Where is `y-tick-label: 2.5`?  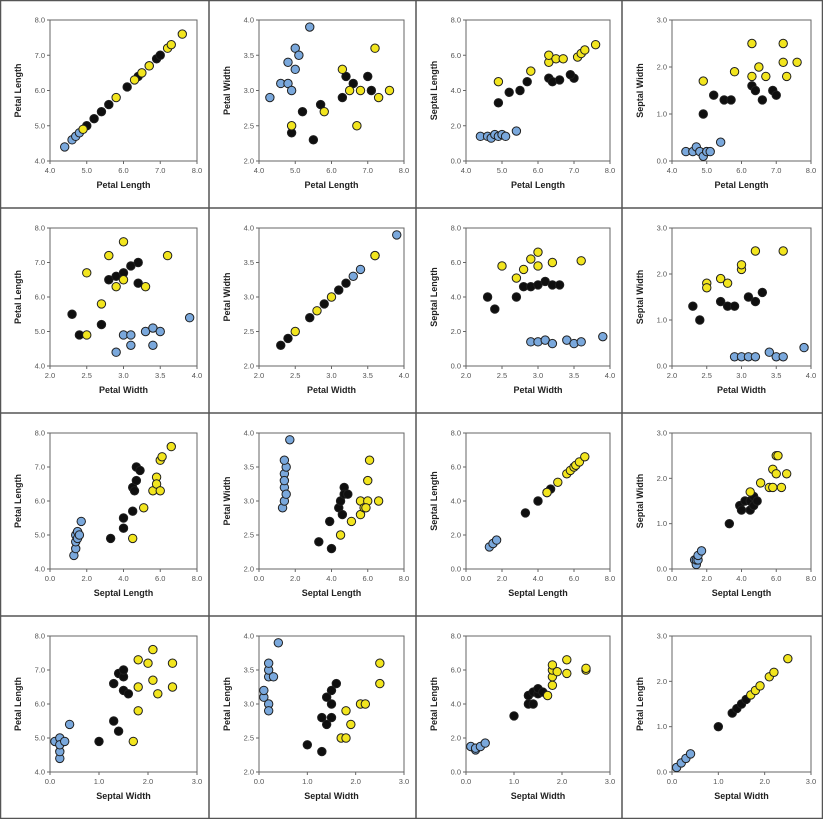
y-tick-label: 2.5 is located at coordinates (249, 738).